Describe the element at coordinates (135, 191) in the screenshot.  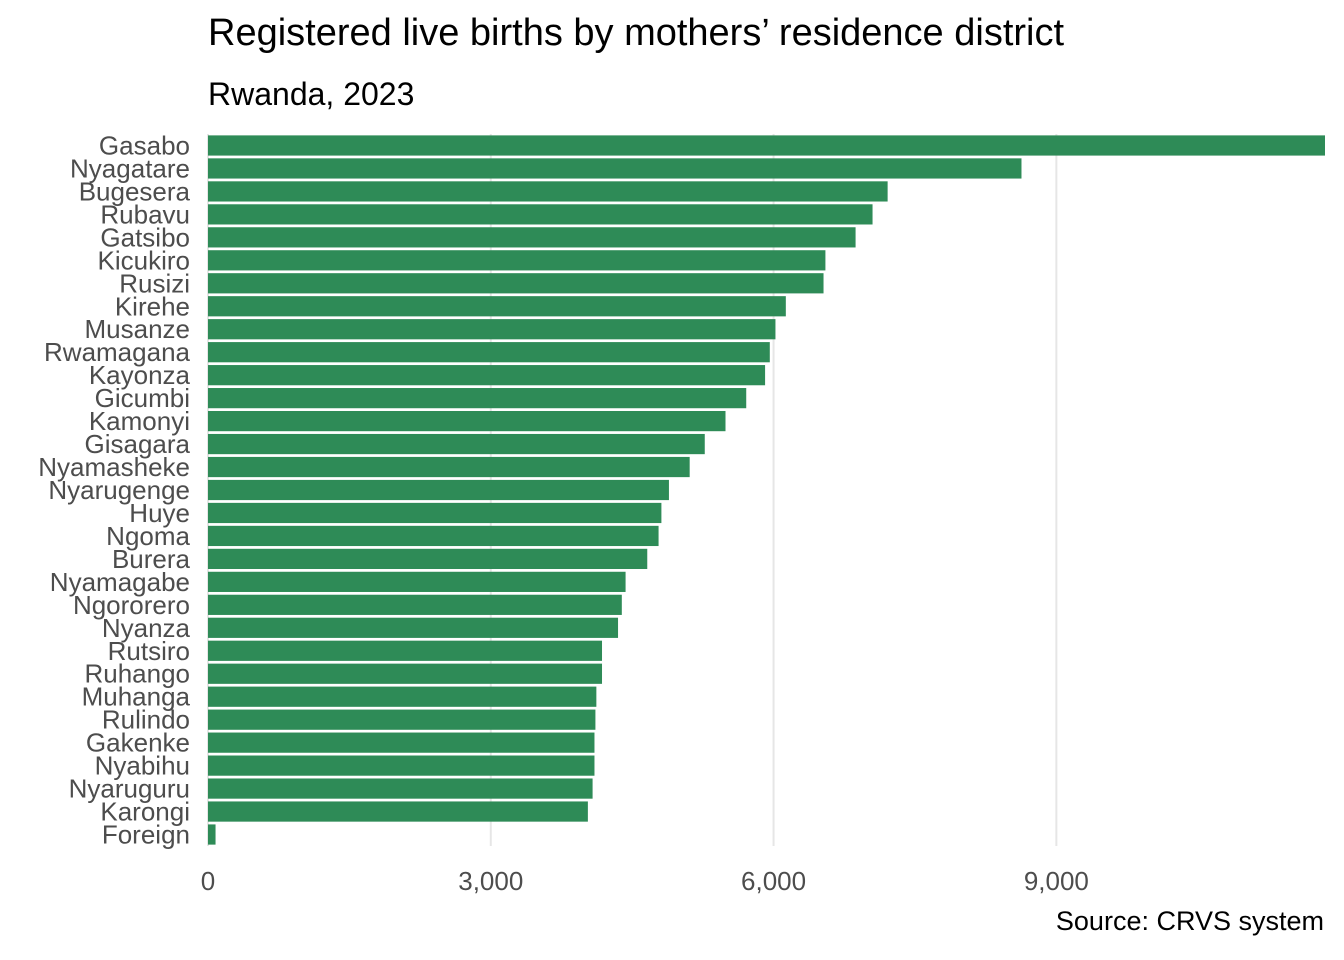
I see `category-label: Bugesera` at that location.